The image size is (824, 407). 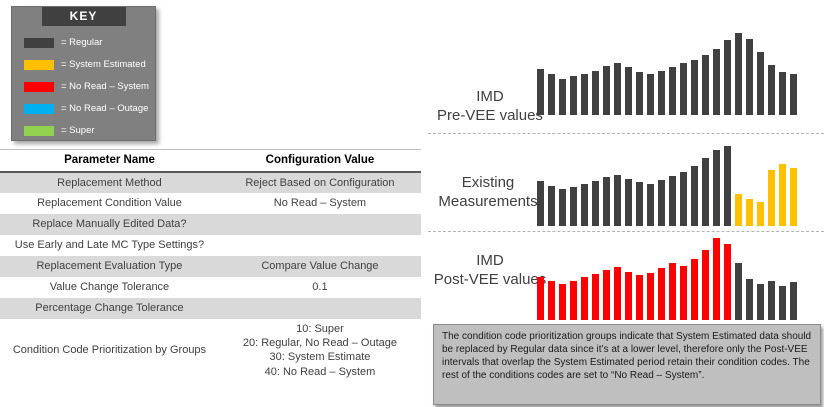 What do you see at coordinates (319, 161) in the screenshot?
I see `col-header-configuration-value: Configuration Value` at bounding box center [319, 161].